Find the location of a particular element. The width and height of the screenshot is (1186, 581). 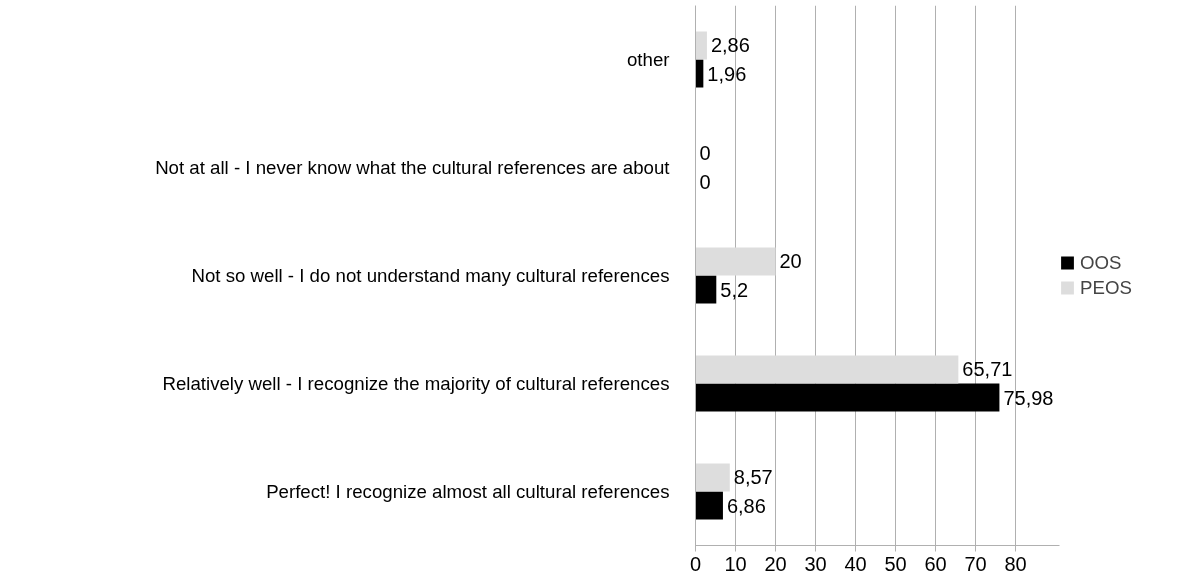

x-tick-label: 40 is located at coordinates (855, 563).